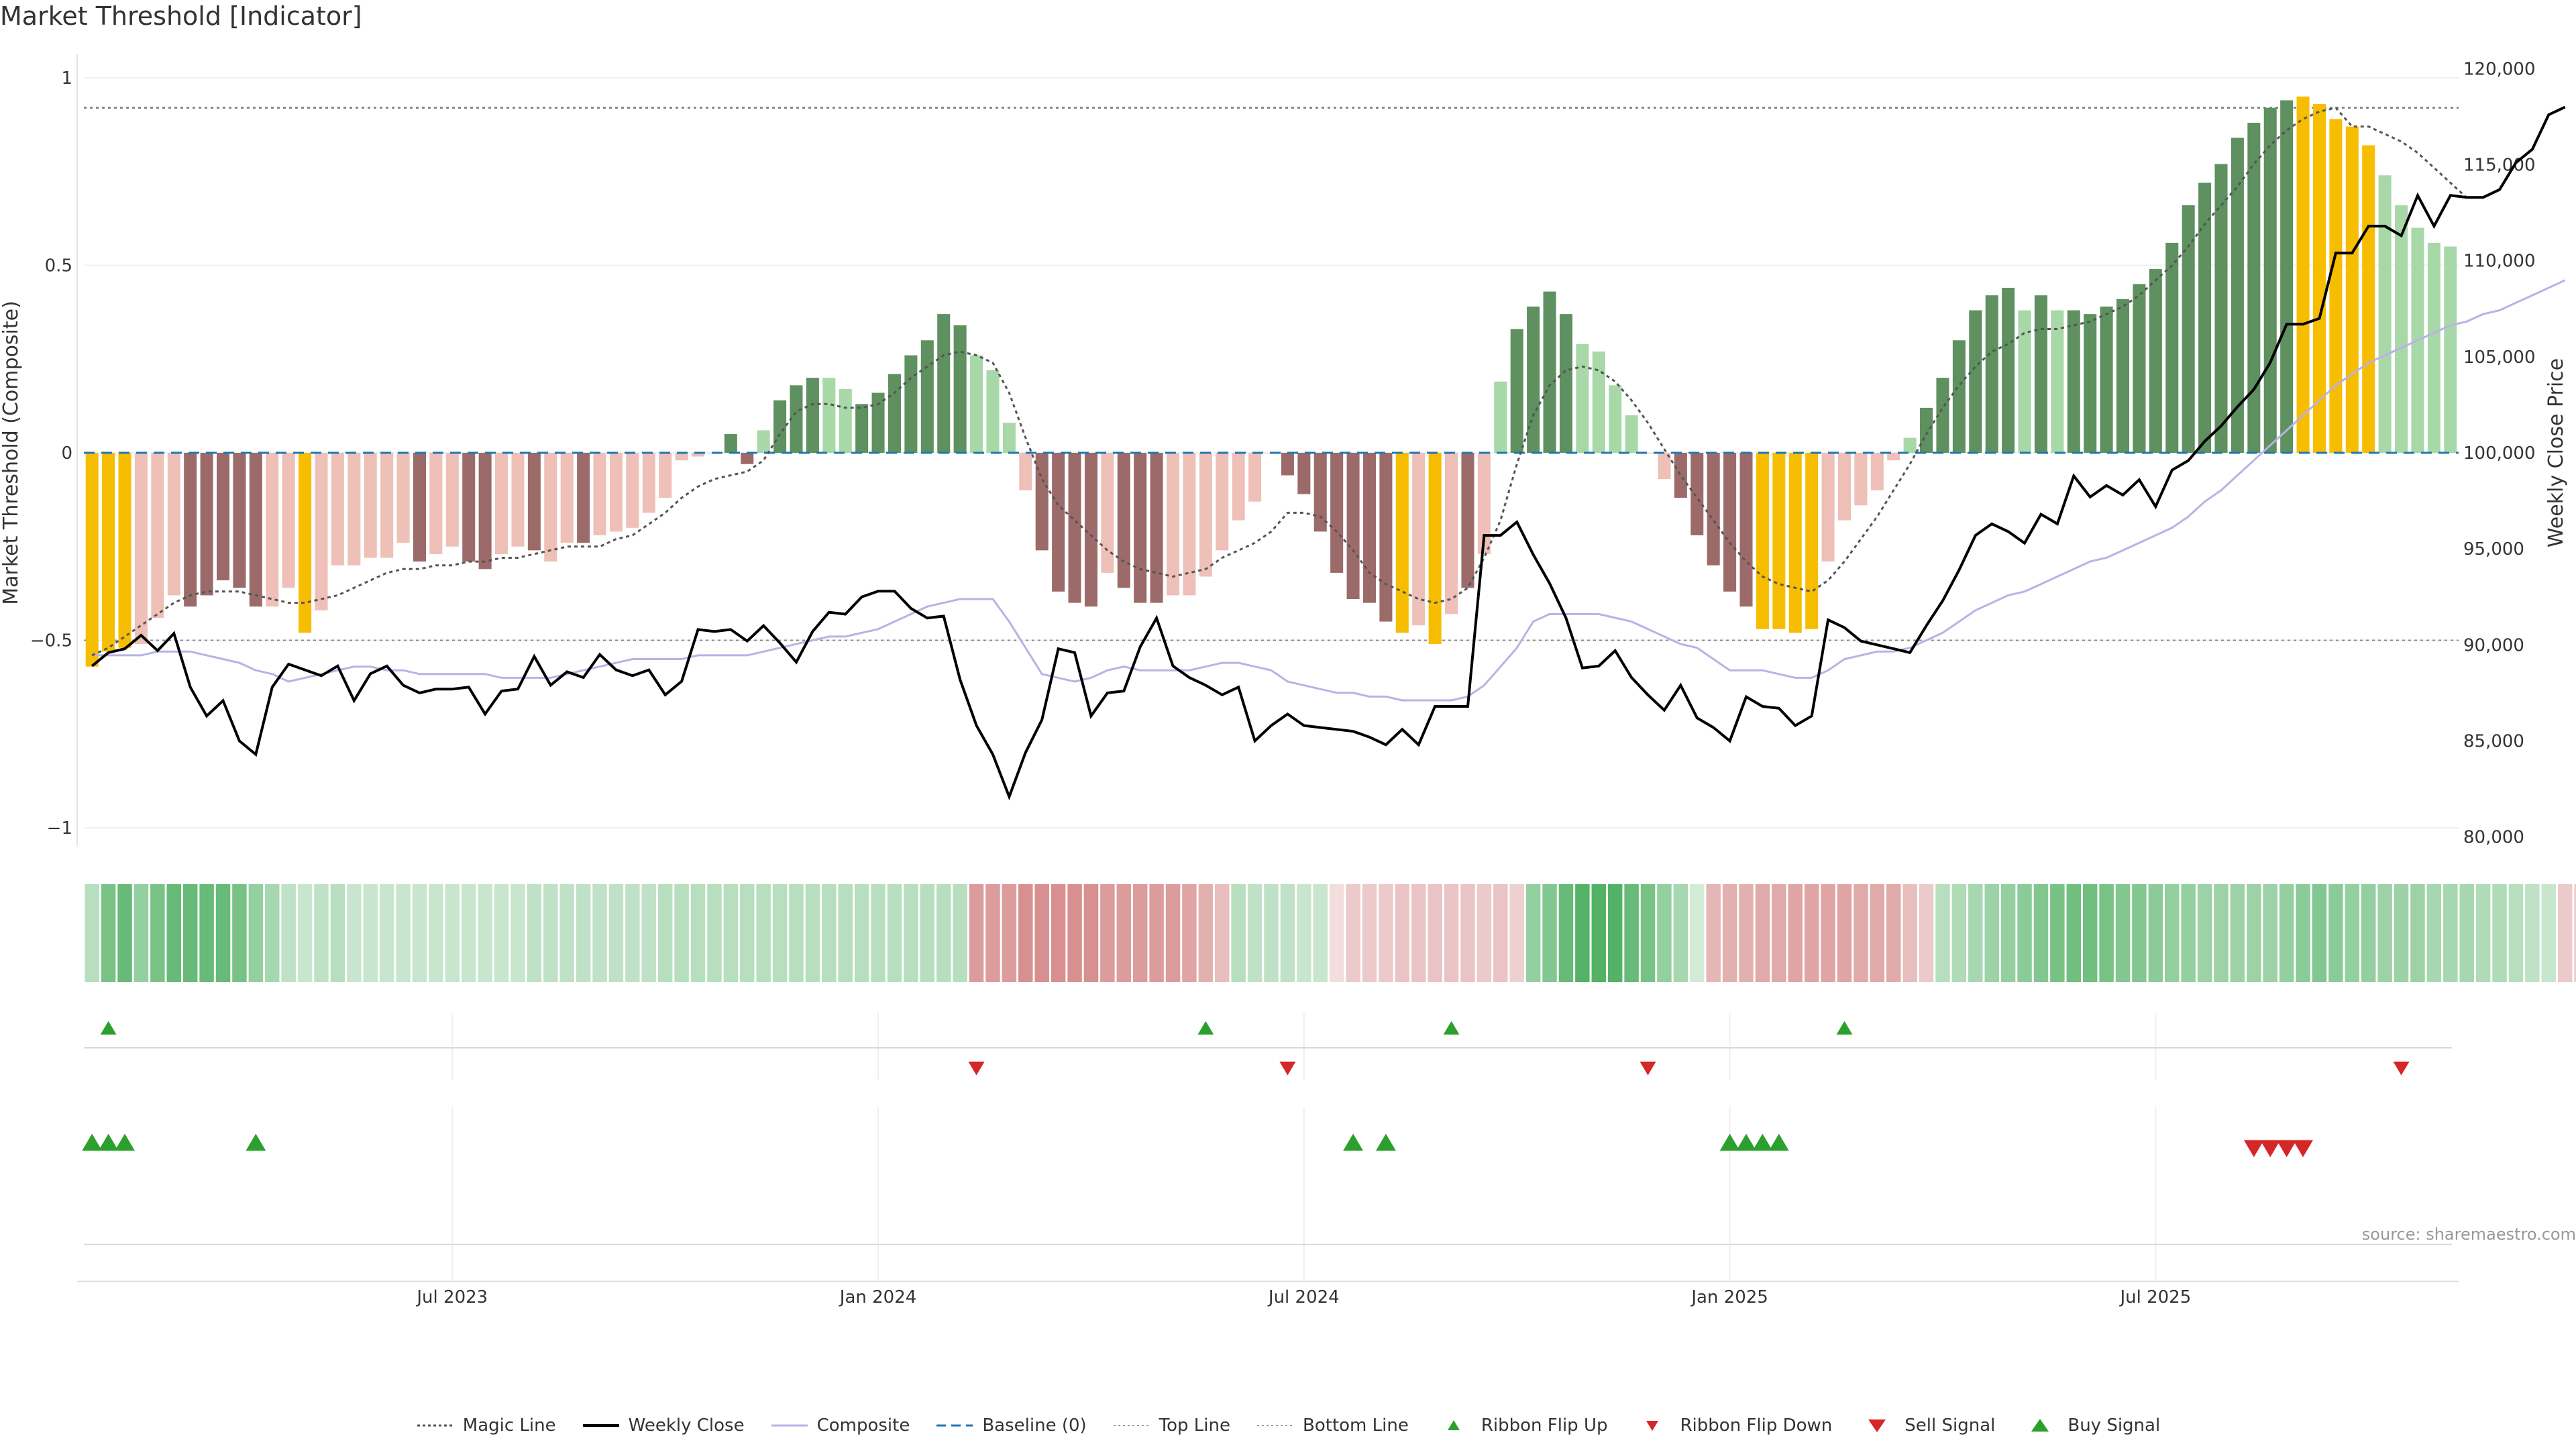  What do you see at coordinates (66, 78) in the screenshot?
I see `y-tick-label: 1` at bounding box center [66, 78].